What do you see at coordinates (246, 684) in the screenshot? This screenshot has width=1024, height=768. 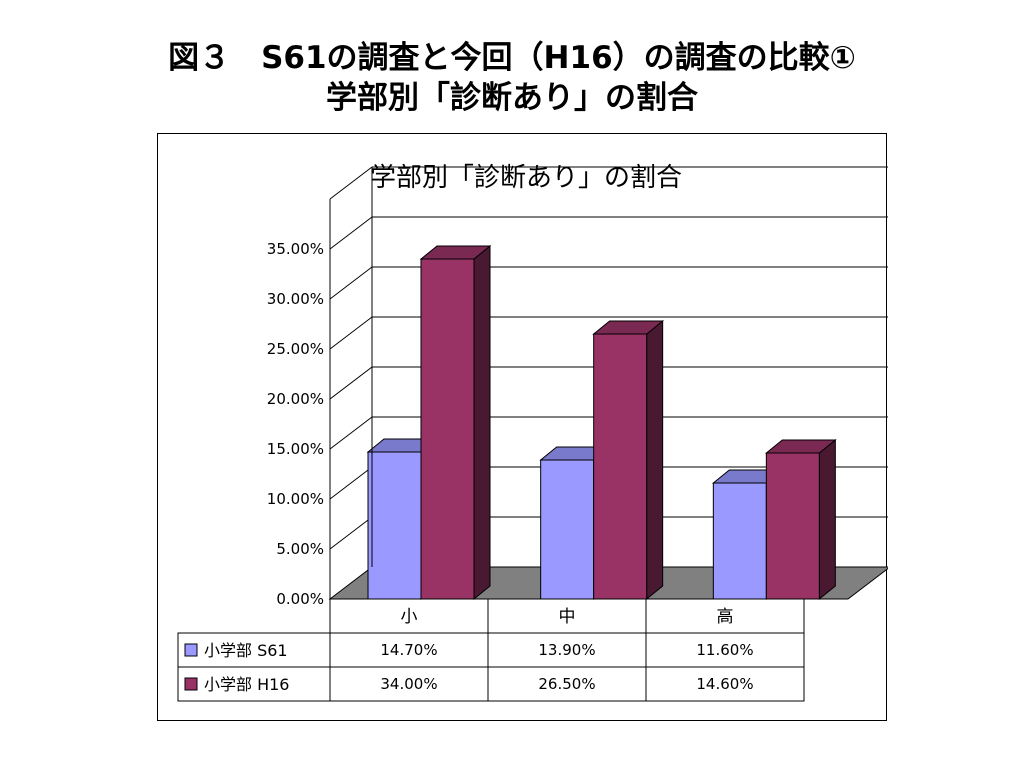 I see `legend-label: 小学部 H16` at bounding box center [246, 684].